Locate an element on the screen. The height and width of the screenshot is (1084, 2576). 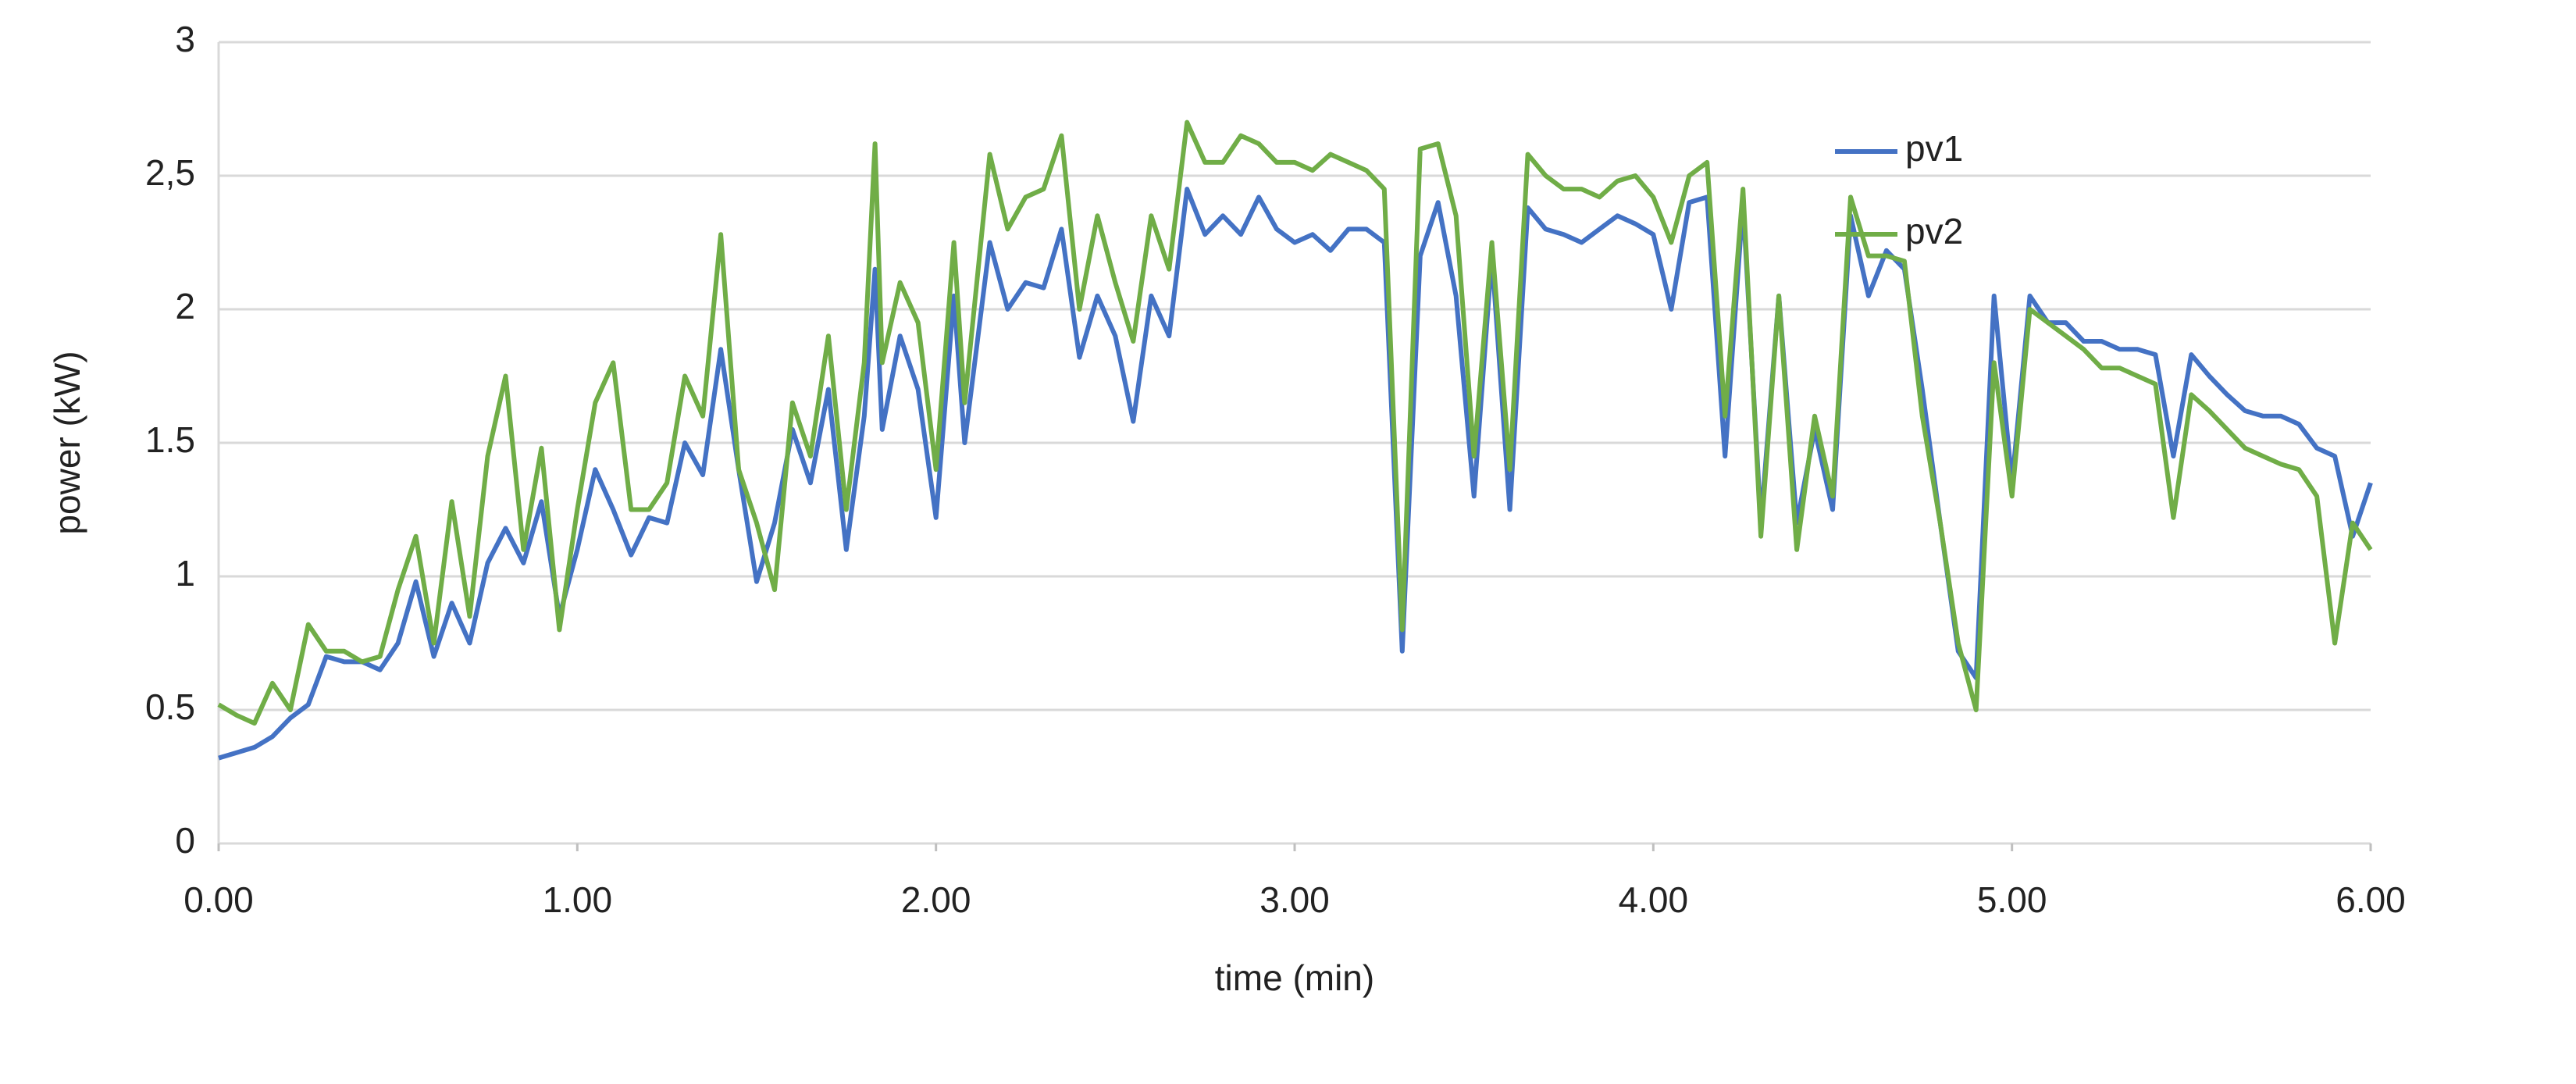
y-tick-label: 0.5 is located at coordinates (170, 706).